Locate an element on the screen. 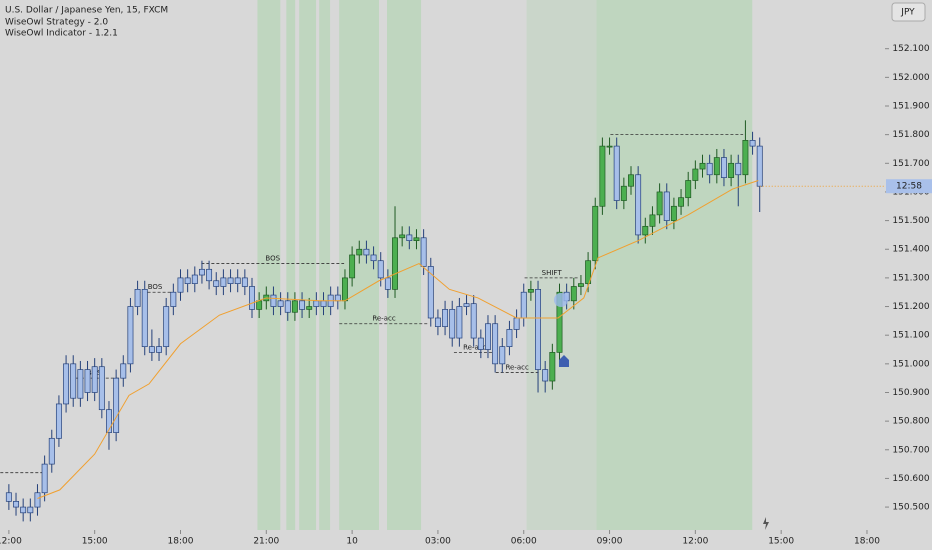  currency-label: JPY is located at coordinates (907, 13).